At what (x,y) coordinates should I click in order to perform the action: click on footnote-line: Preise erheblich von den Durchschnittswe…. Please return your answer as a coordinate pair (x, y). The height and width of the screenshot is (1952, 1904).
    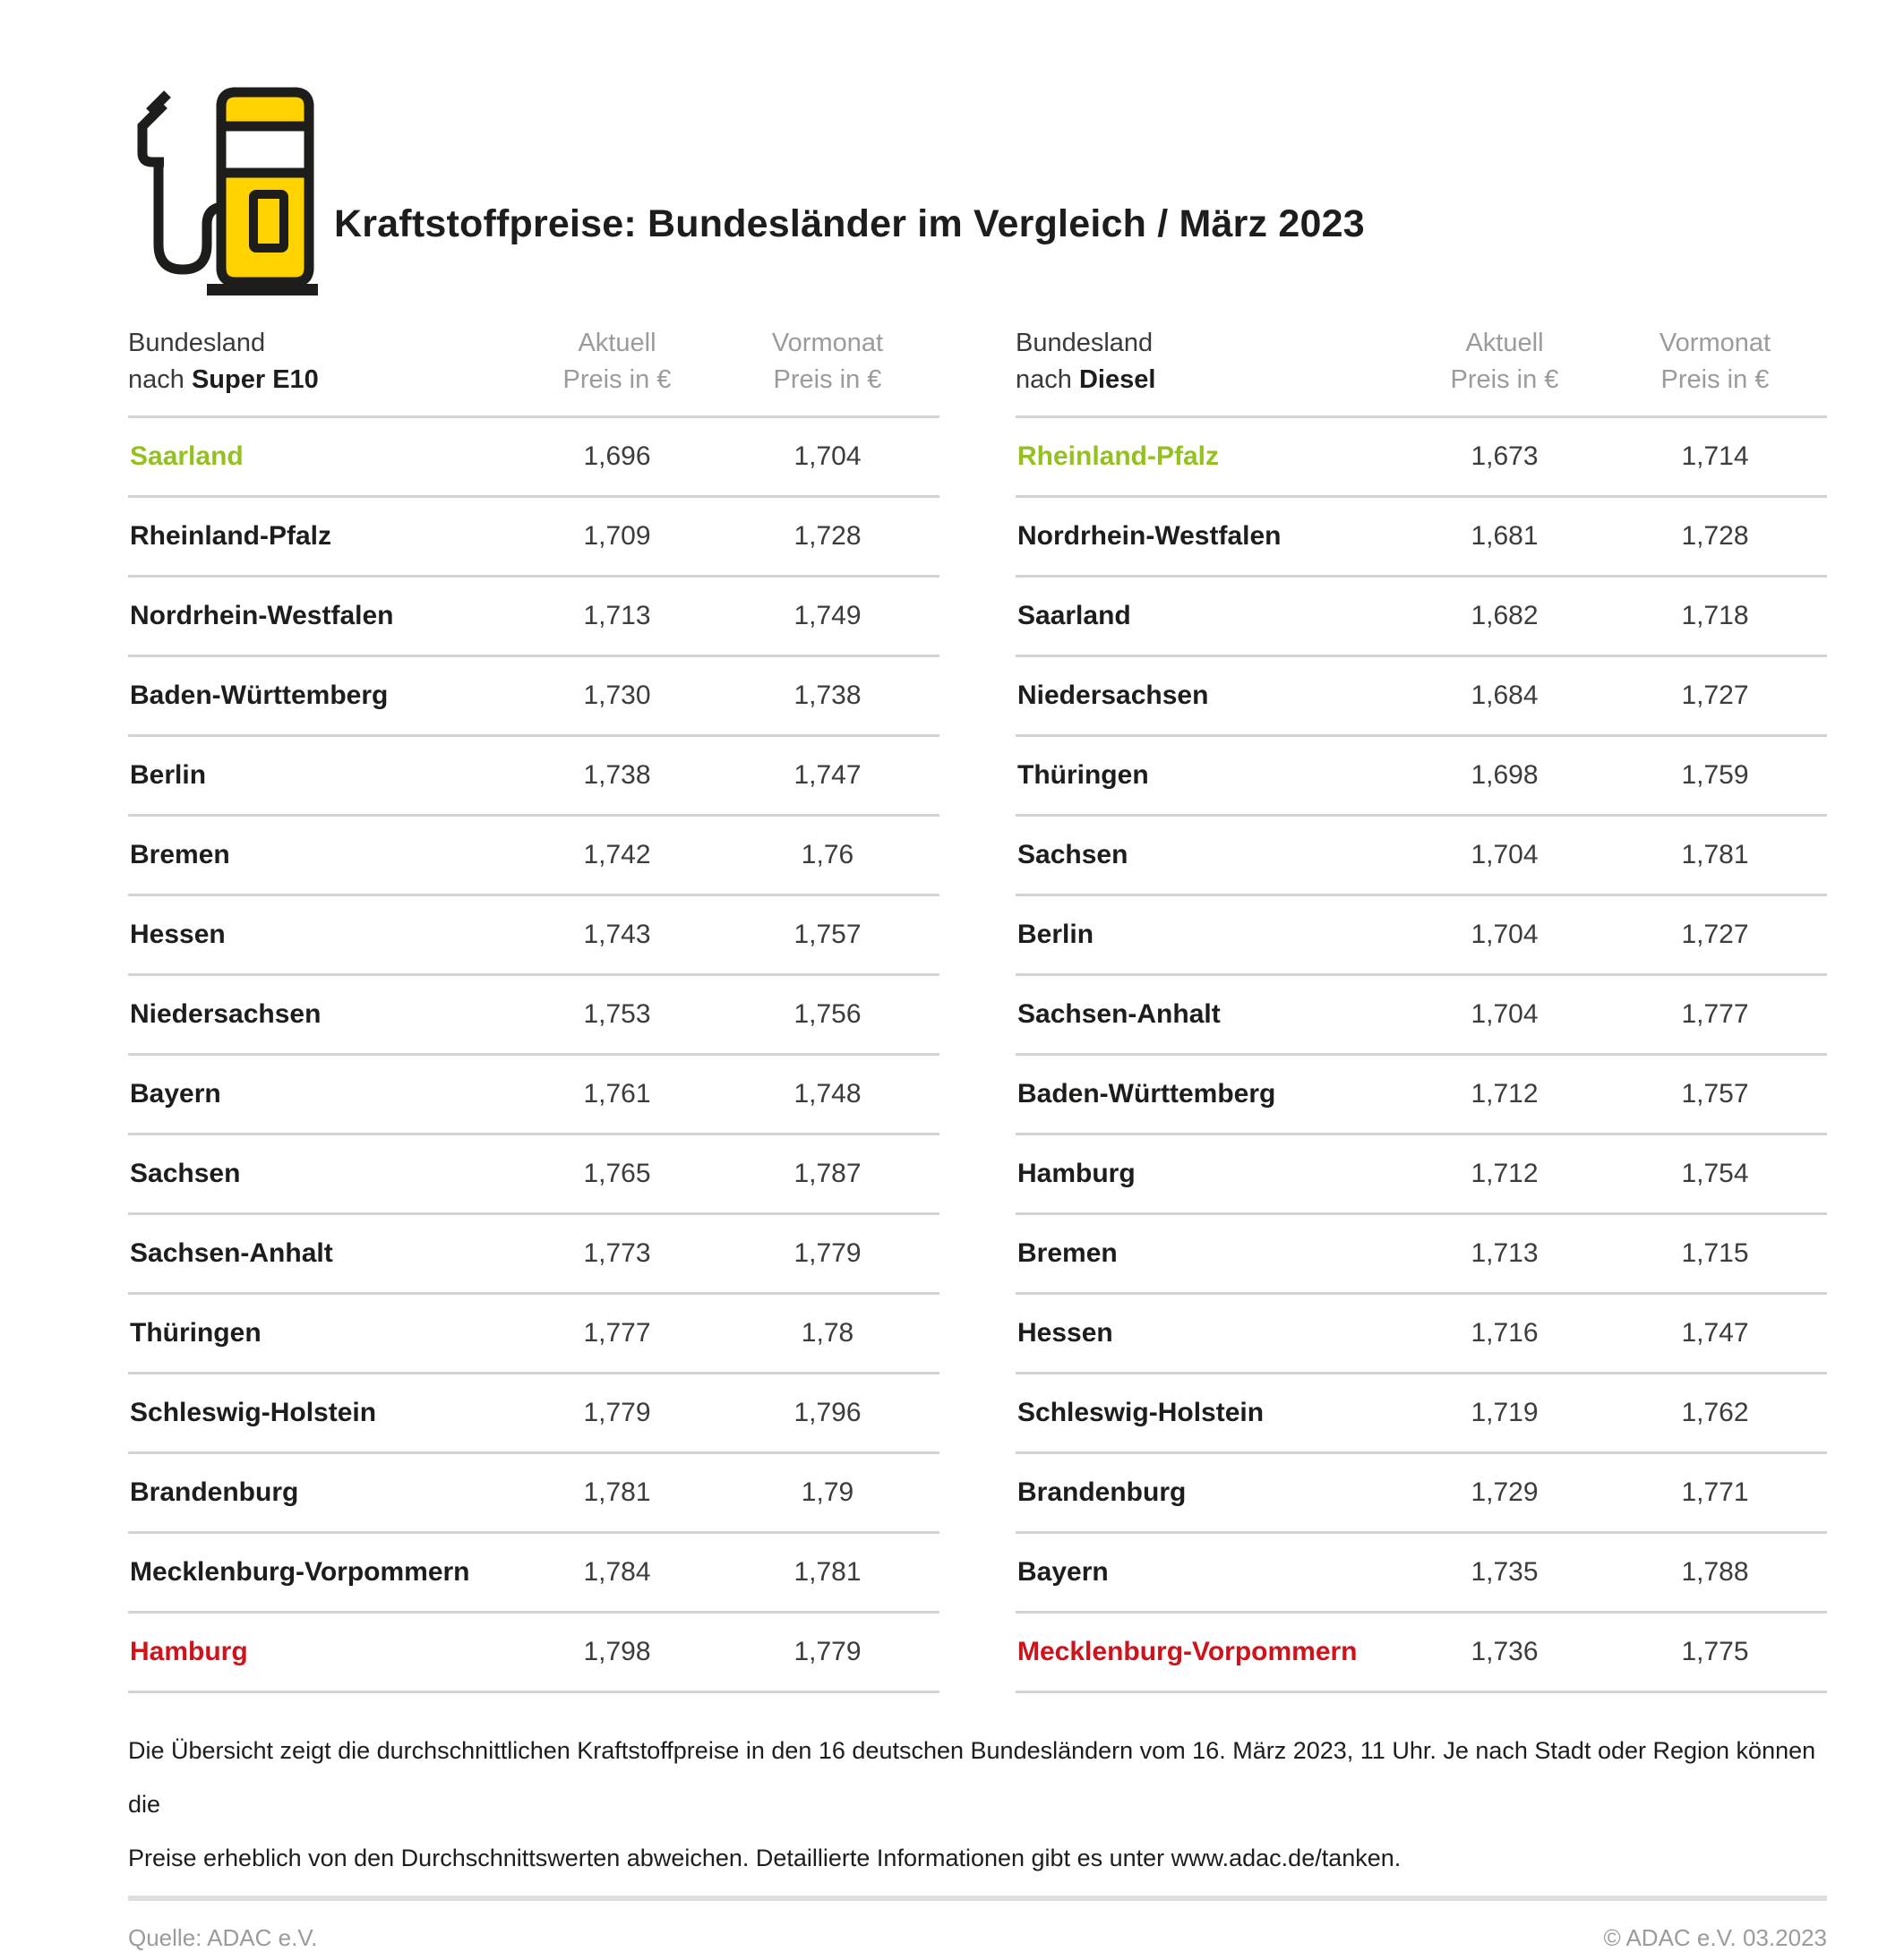
    Looking at the image, I should click on (765, 1859).